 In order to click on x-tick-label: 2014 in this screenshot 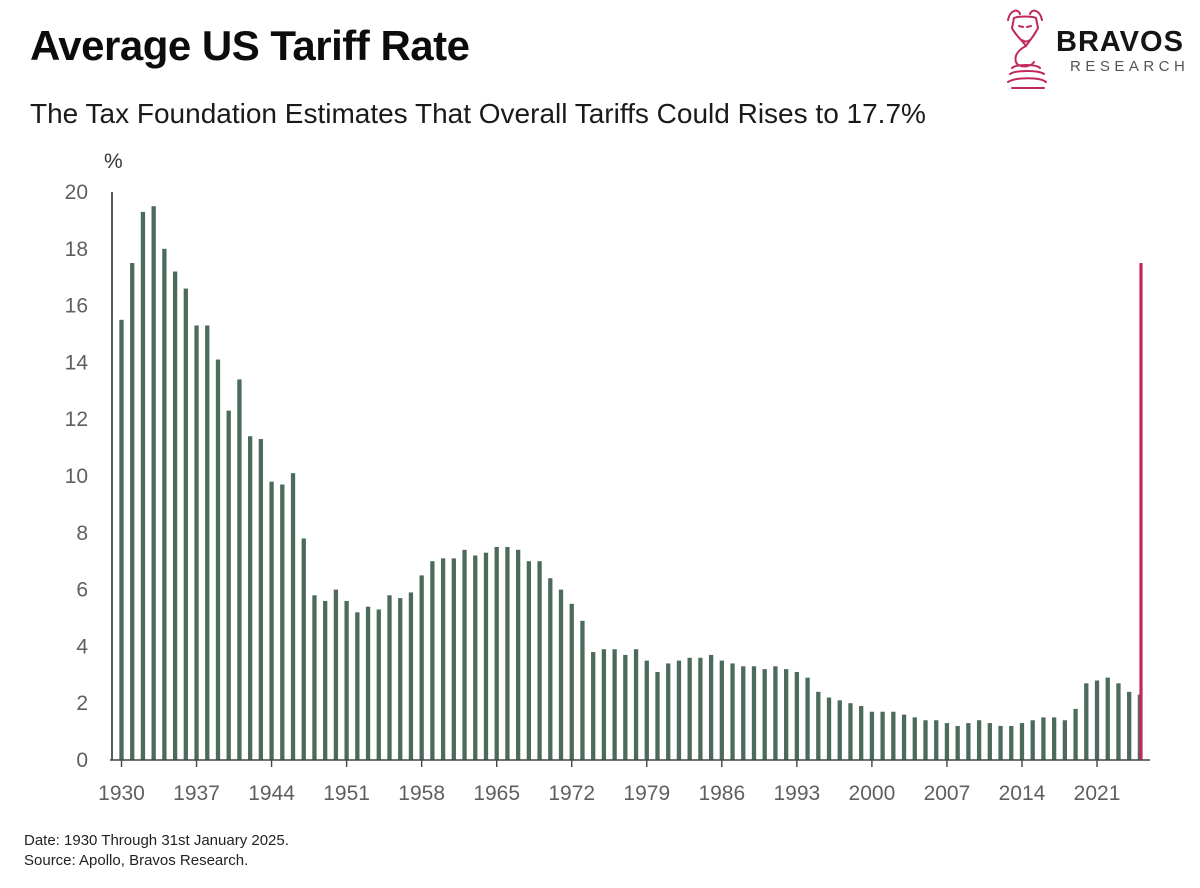, I will do `click(1022, 793)`.